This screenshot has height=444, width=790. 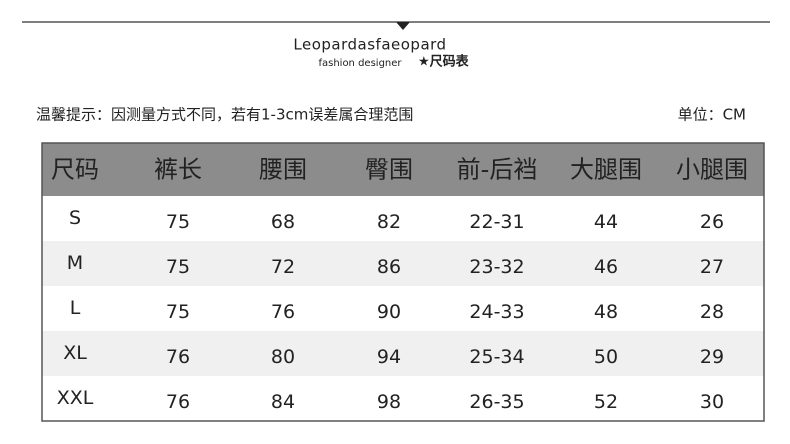 What do you see at coordinates (606, 170) in the screenshot?
I see `column-header: 大腿围` at bounding box center [606, 170].